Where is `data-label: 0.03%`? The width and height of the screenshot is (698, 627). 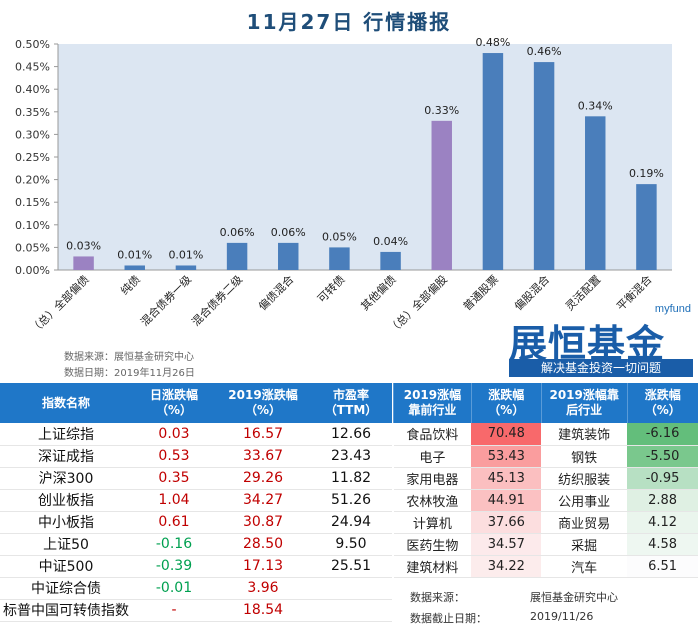
data-label: 0.03% is located at coordinates (83, 245).